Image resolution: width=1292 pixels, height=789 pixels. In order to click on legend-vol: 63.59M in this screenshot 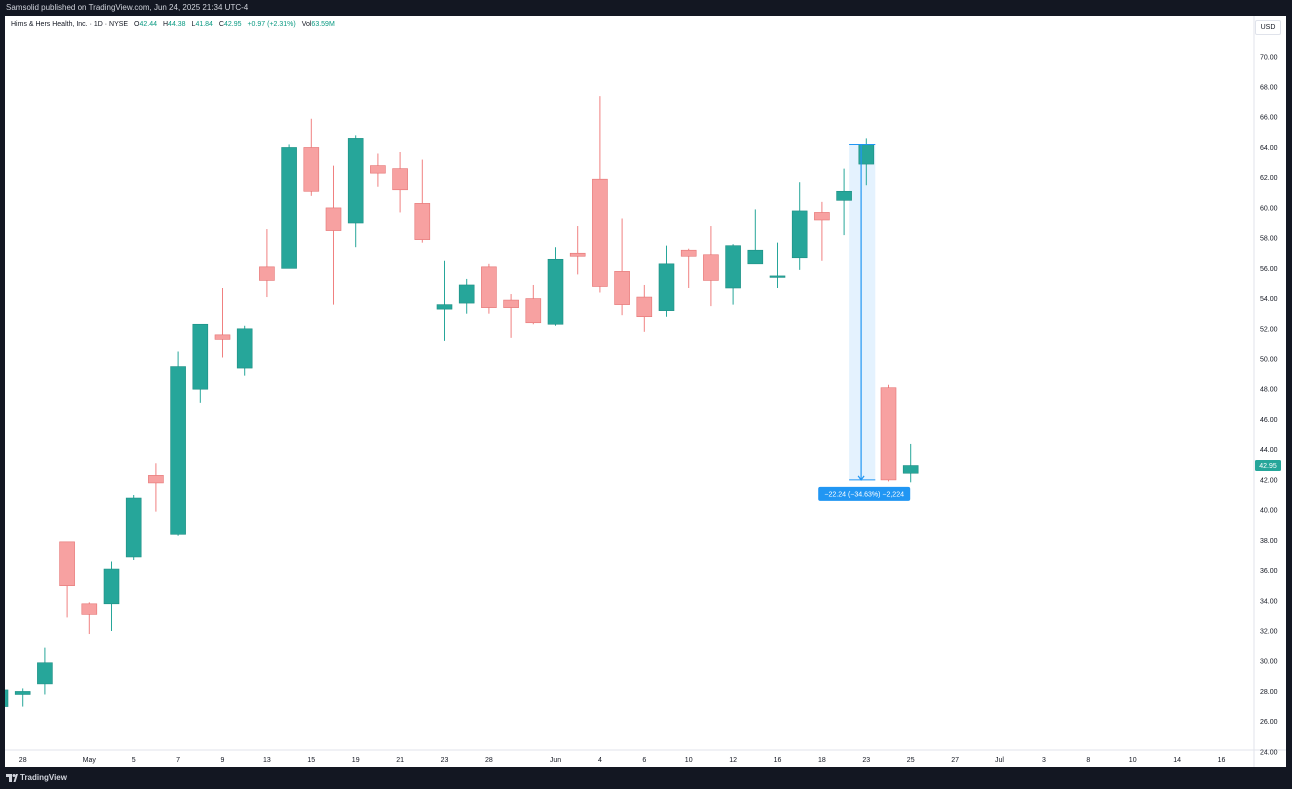, I will do `click(323, 24)`.